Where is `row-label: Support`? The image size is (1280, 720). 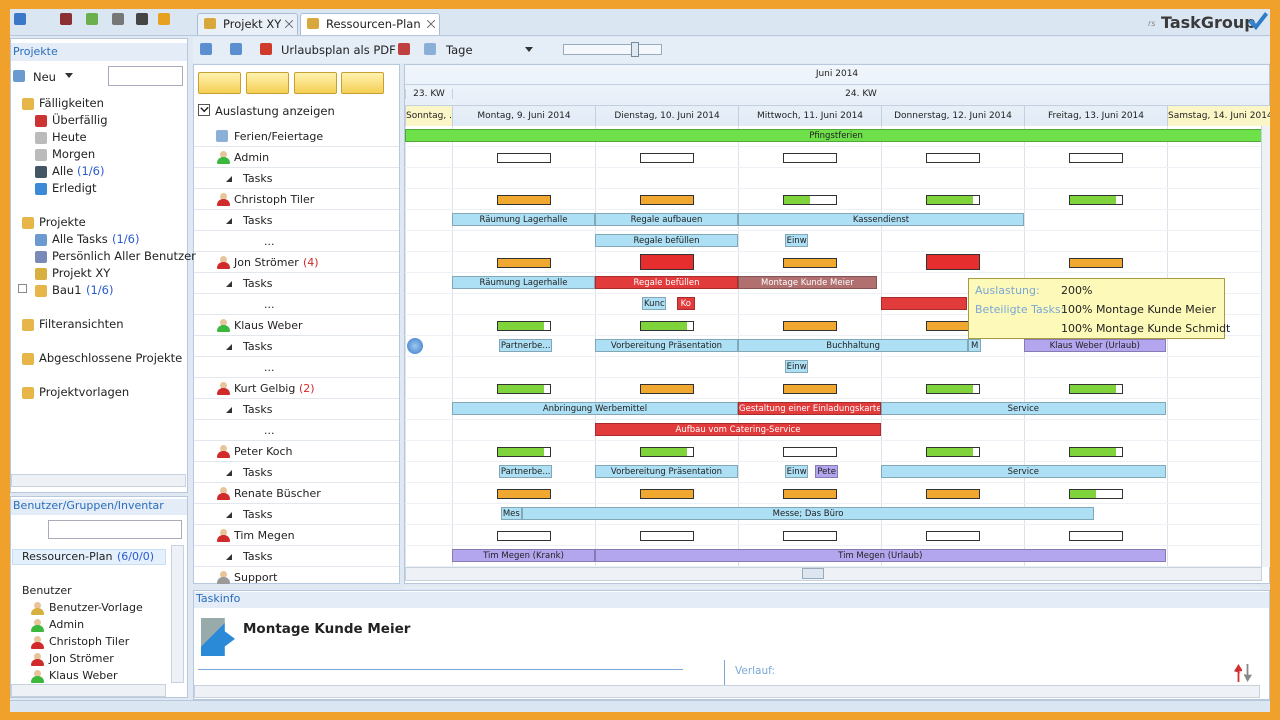
row-label: Support is located at coordinates (256, 577).